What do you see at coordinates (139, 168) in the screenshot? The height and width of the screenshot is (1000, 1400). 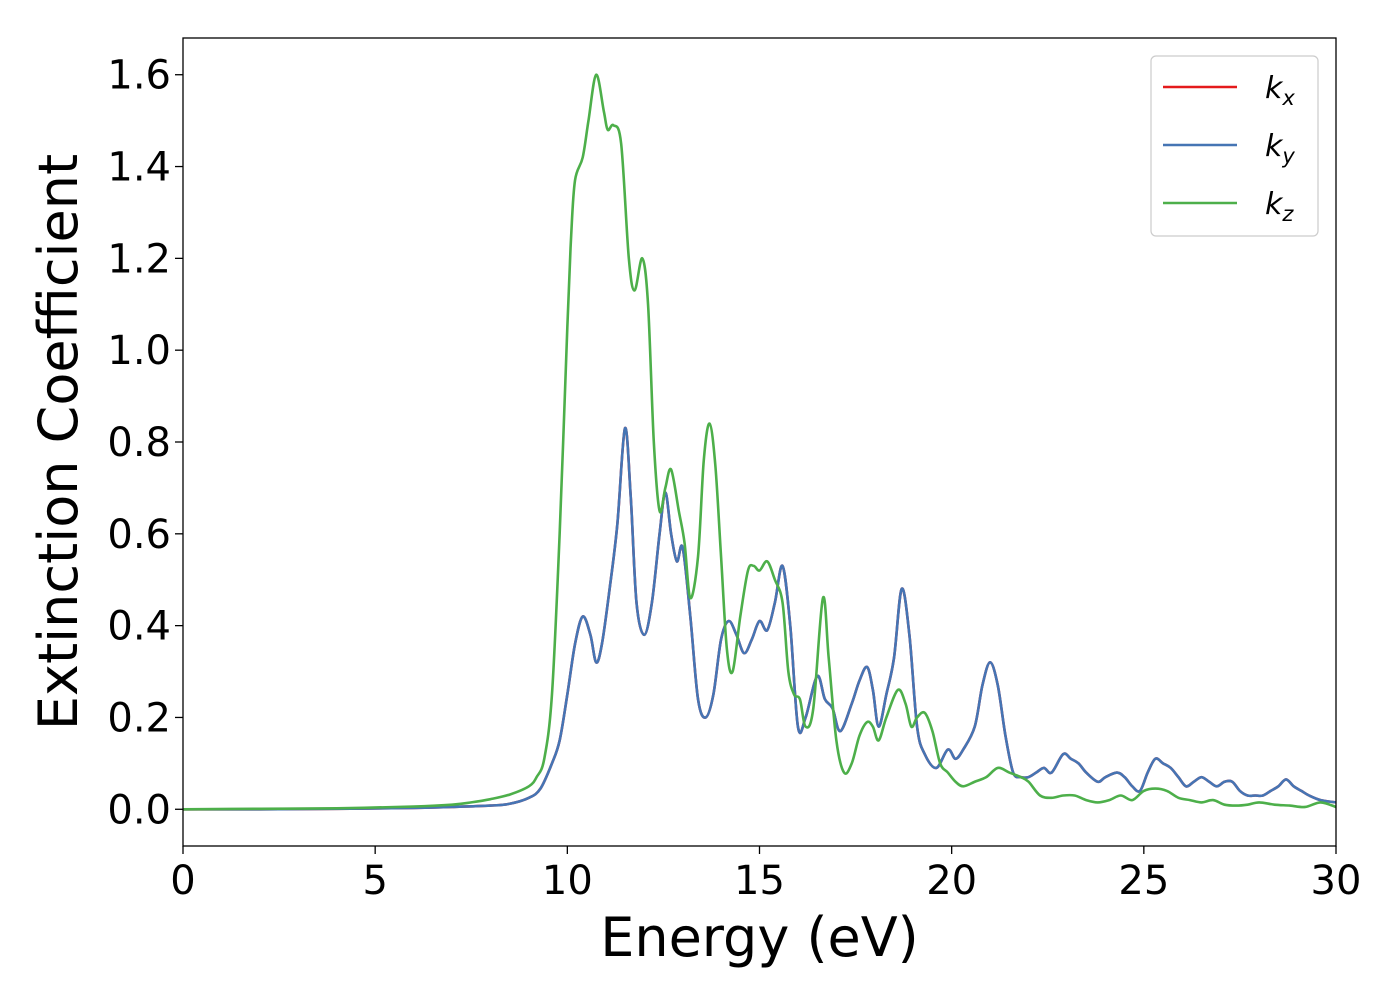 I see `y-tick-label: 1.4` at bounding box center [139, 168].